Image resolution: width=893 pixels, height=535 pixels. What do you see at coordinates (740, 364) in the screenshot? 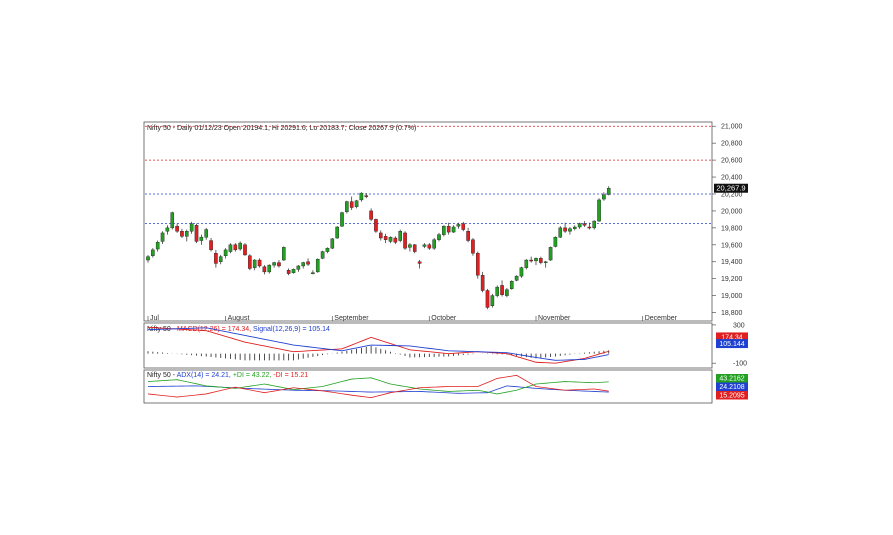
I see `macd-y-tick-label: -100` at bounding box center [740, 364].